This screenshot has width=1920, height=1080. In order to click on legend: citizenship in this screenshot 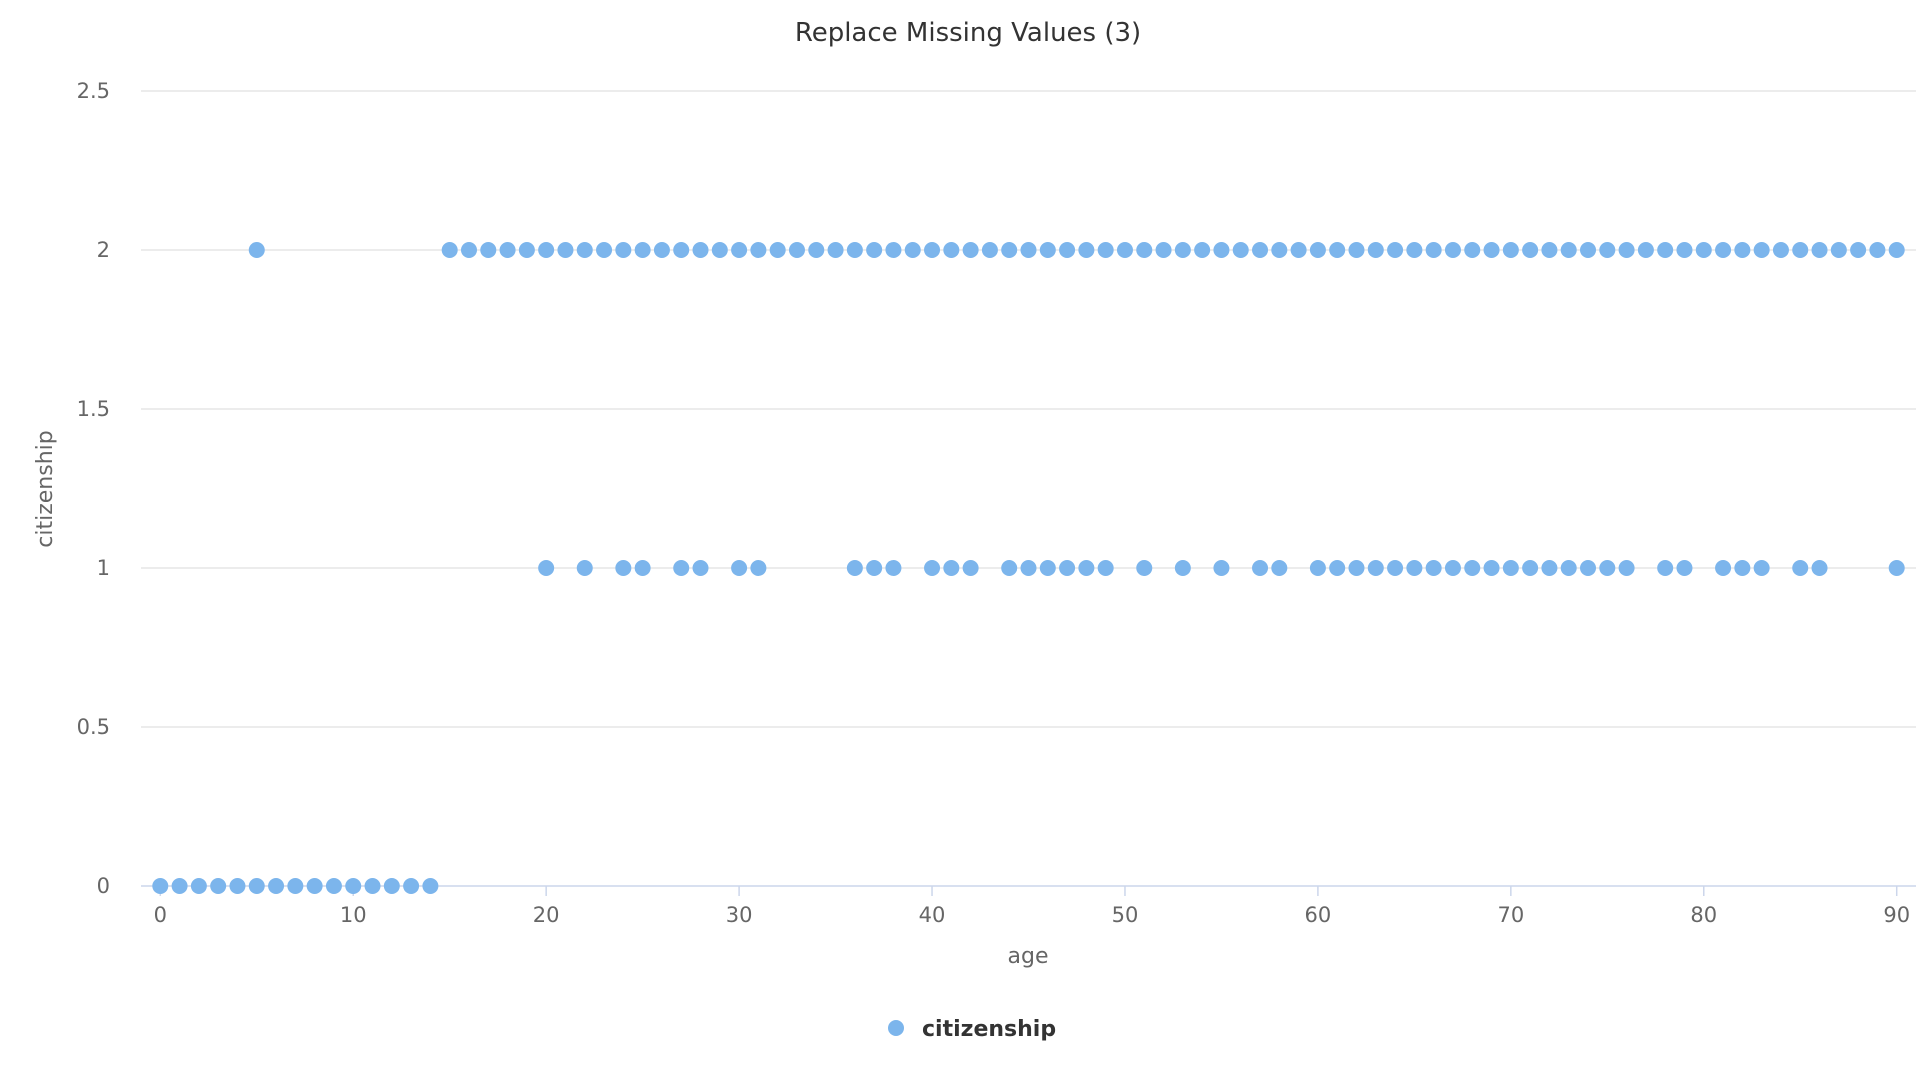, I will do `click(972, 1029)`.